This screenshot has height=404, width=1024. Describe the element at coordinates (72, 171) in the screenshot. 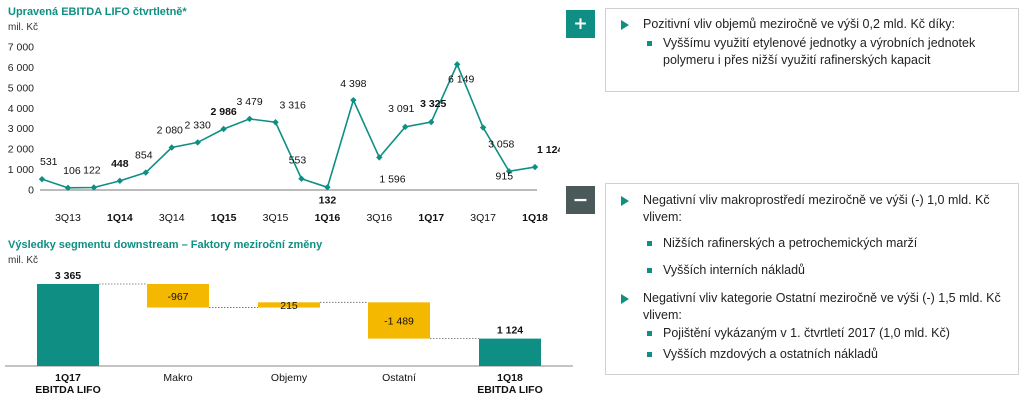

I see `data-label: 106` at that location.